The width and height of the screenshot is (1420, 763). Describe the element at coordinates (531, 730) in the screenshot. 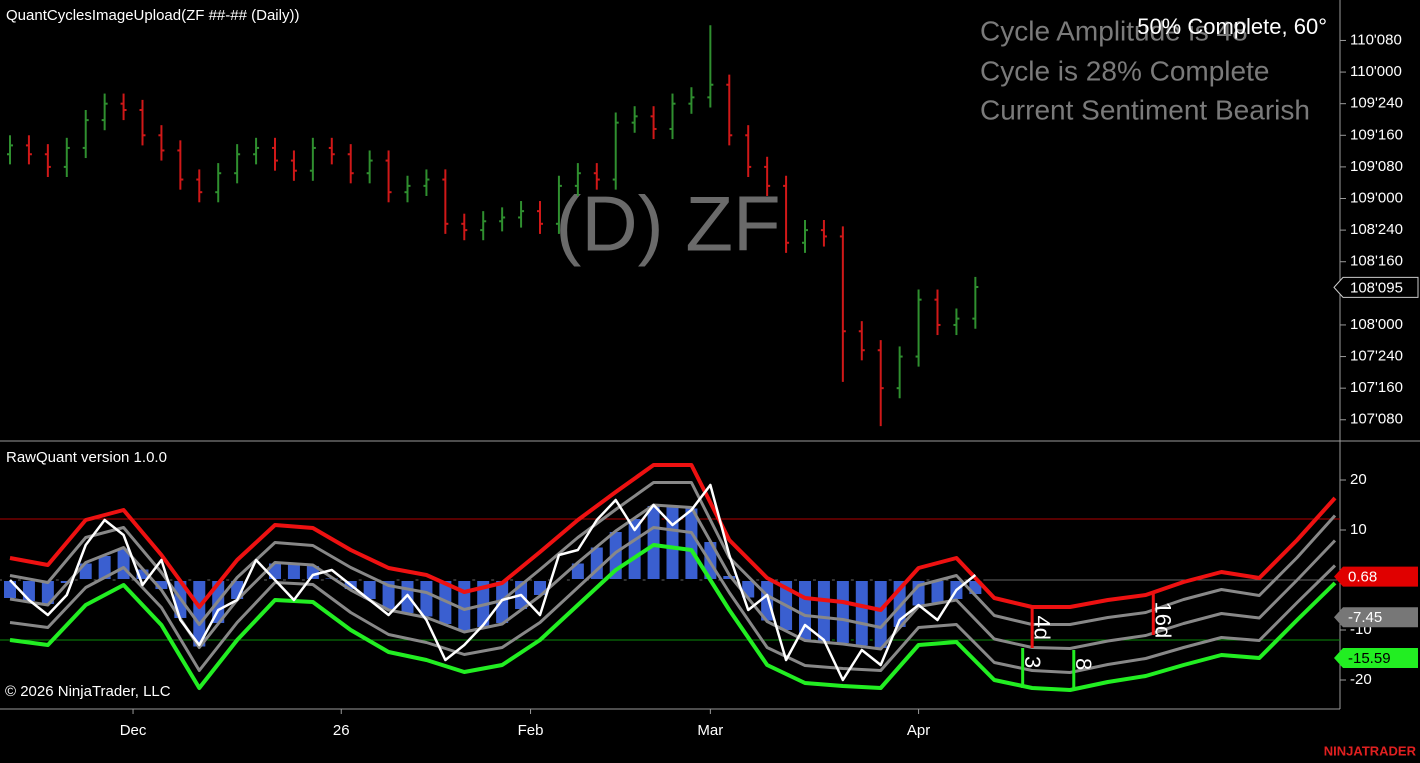

I see `x-tick-label: Feb` at that location.